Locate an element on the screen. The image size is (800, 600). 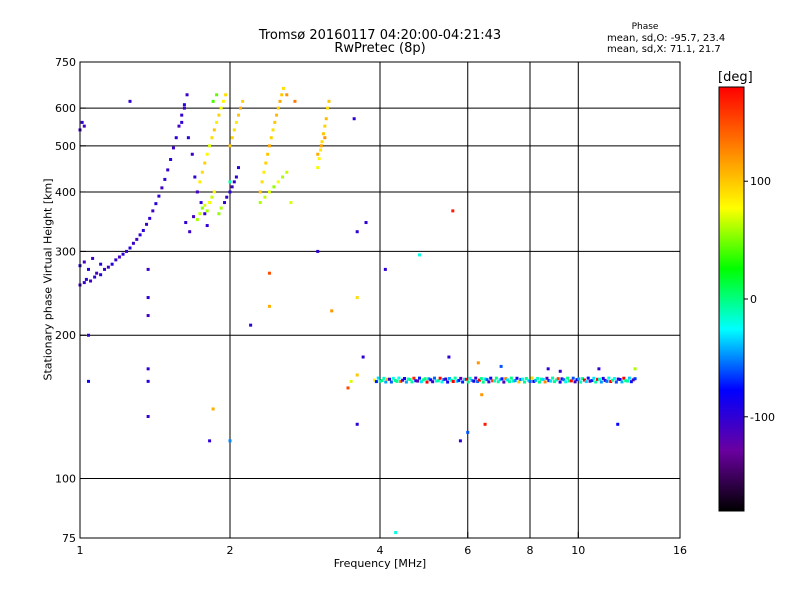
y-tick-label: 600 is located at coordinates (65, 108).